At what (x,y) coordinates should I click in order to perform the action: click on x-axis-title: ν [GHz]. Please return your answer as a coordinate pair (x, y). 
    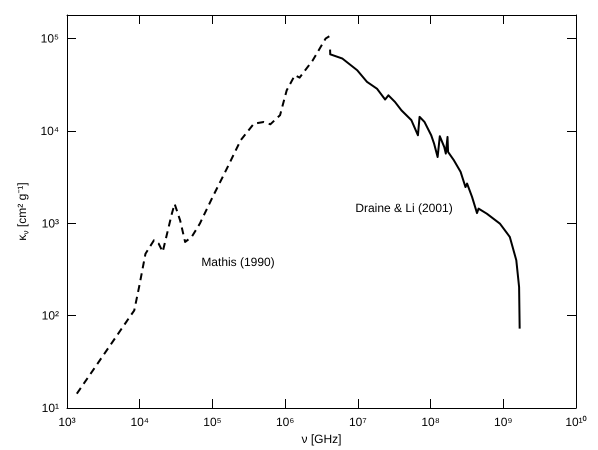
    Looking at the image, I should click on (321, 439).